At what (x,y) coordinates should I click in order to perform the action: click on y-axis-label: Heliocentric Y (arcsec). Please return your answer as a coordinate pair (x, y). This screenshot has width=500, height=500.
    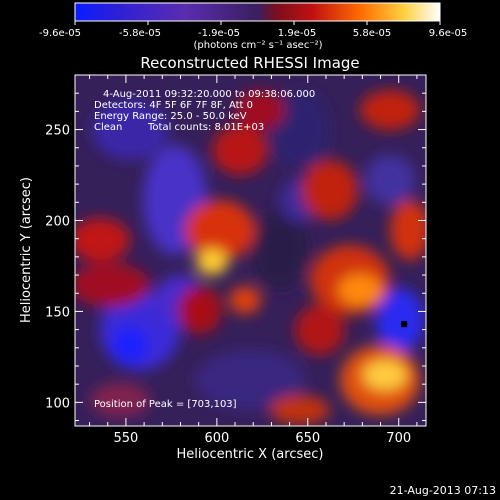
    Looking at the image, I should click on (26, 250).